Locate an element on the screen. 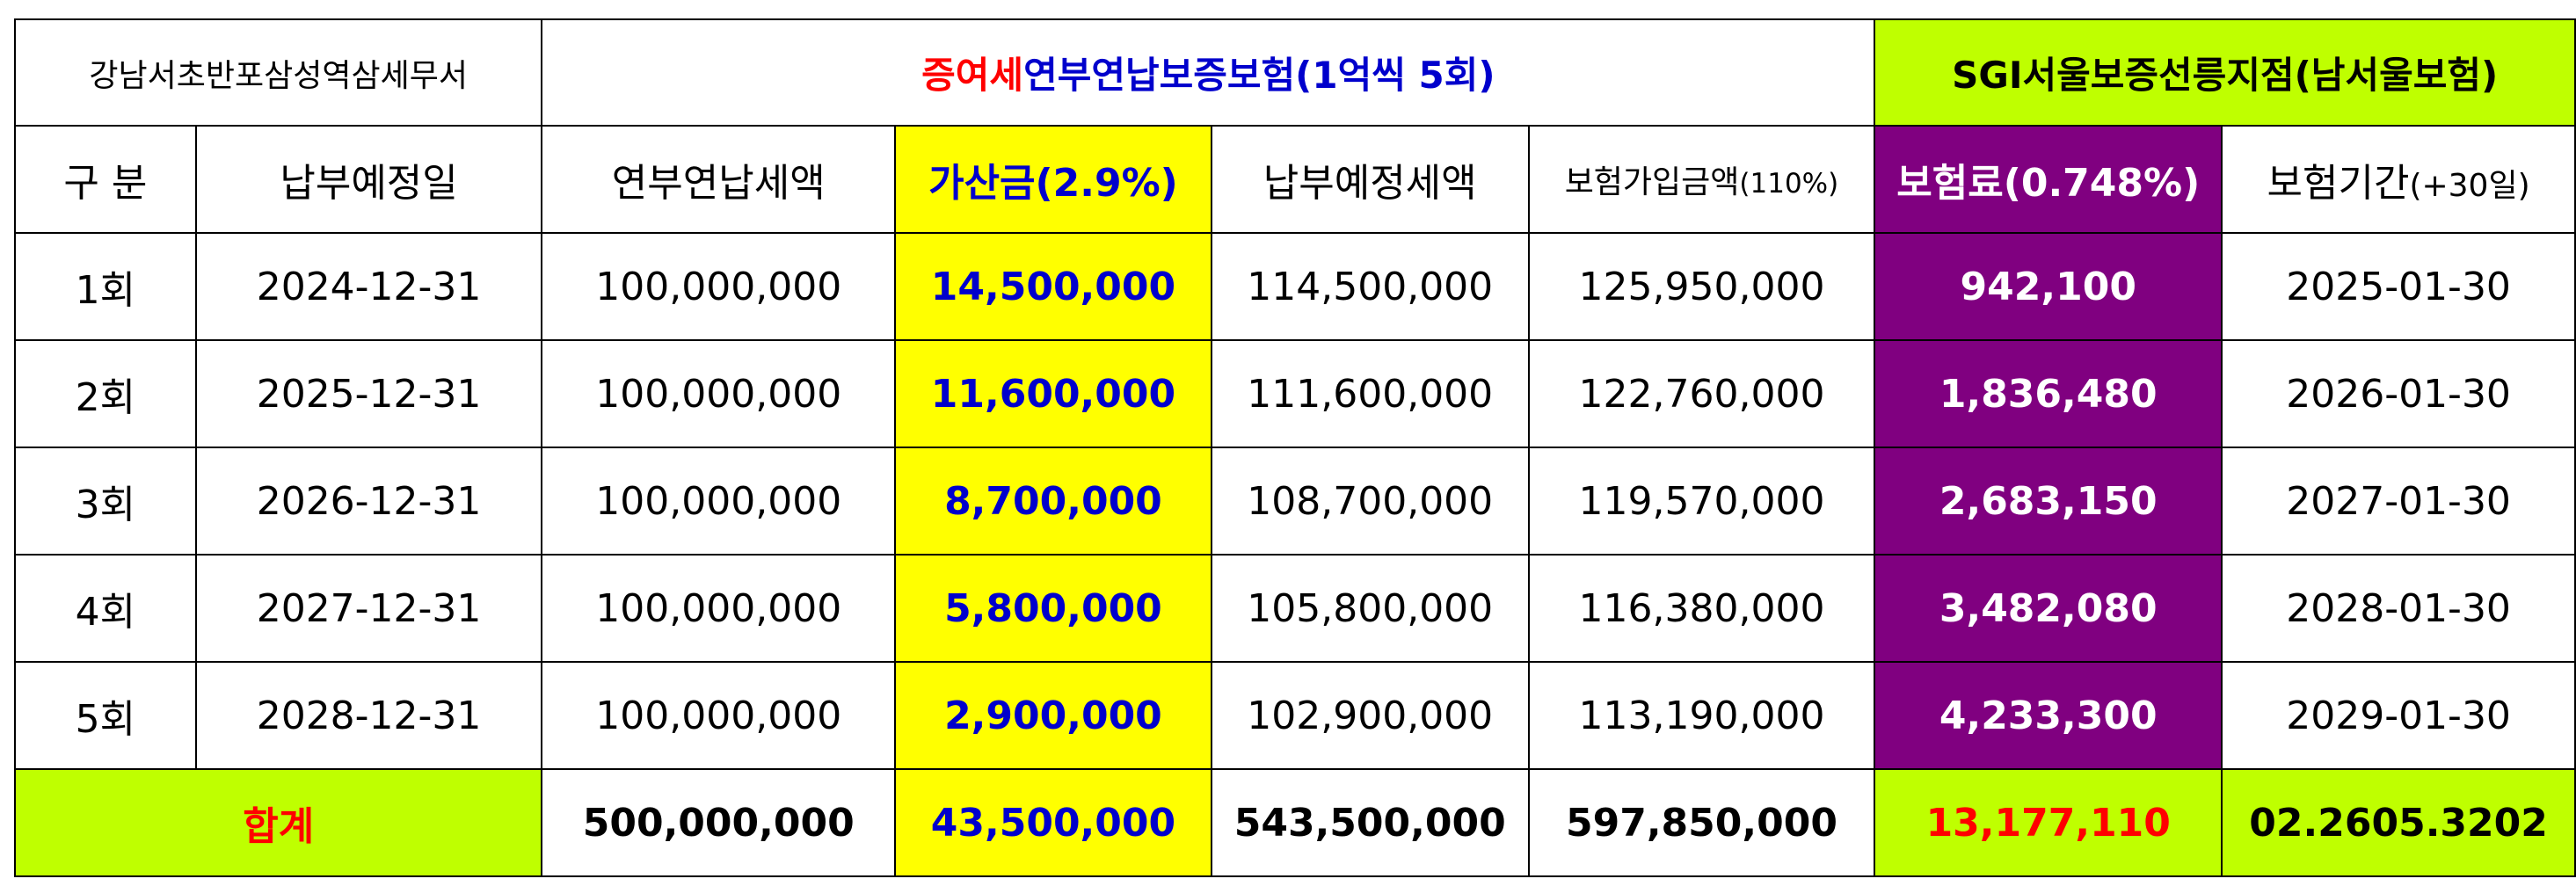 Image resolution: width=2576 pixels, height=886 pixels. table-title-cell: 증여세연부연납보증보험(1억씩 5회) is located at coordinates (1208, 72).